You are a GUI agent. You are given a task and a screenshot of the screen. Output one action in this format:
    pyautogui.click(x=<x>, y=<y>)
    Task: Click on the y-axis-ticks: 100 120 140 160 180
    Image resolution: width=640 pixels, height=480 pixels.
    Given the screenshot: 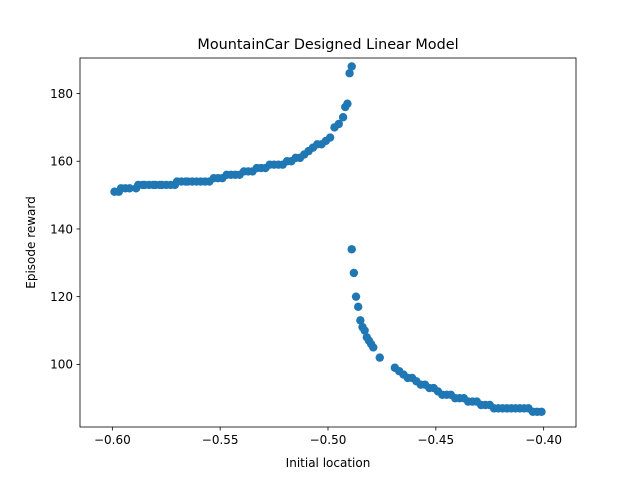 What is the action you would take?
    pyautogui.click(x=65, y=229)
    